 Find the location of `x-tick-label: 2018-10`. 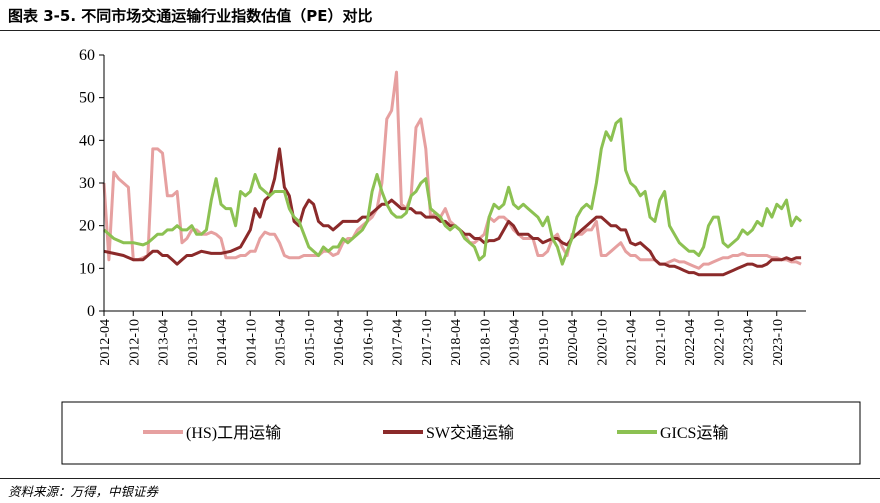

x-tick-label: 2018-10 is located at coordinates (485, 342).